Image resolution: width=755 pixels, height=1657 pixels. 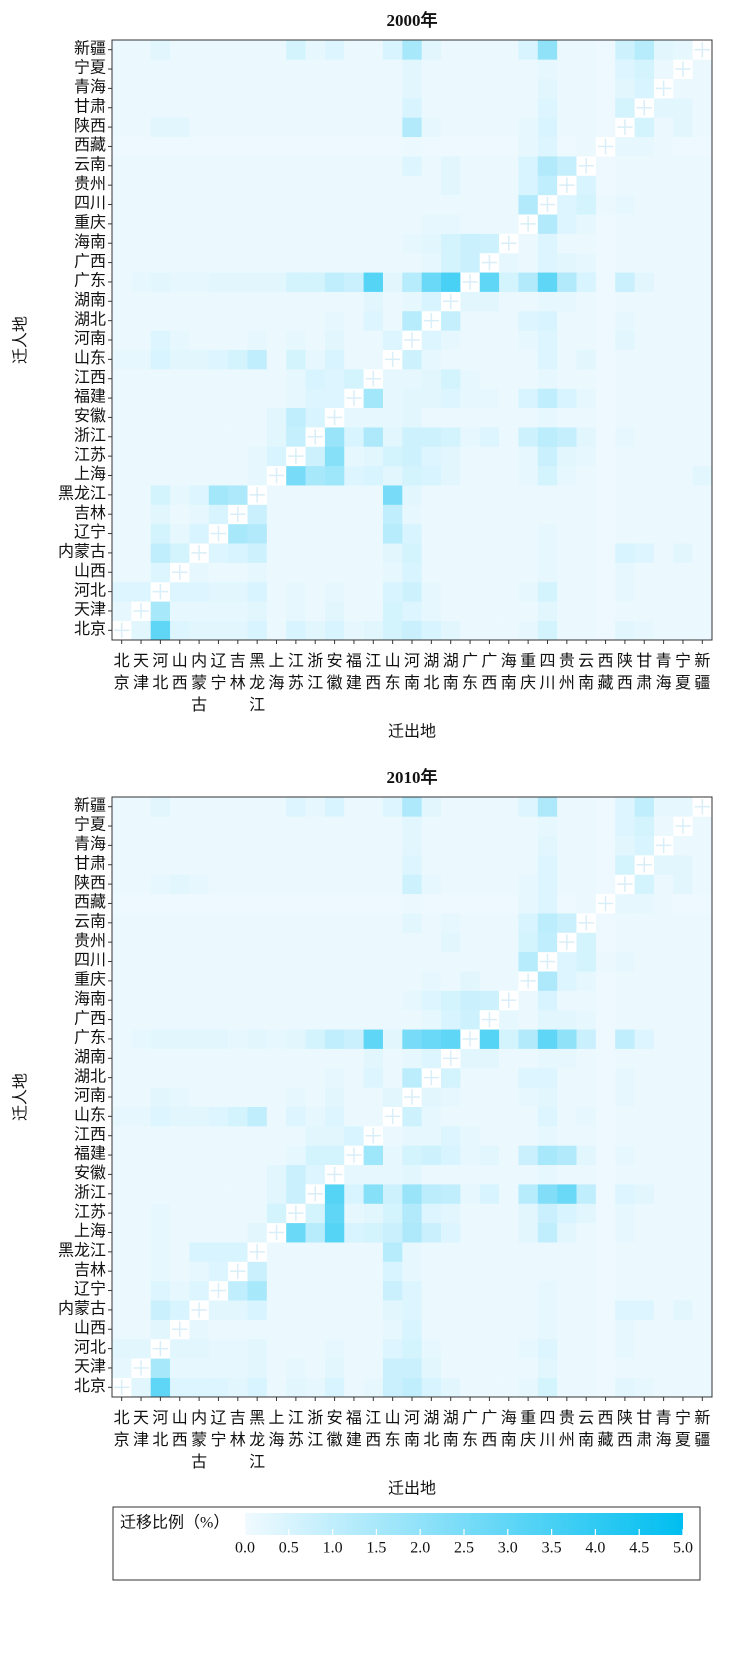 What do you see at coordinates (90, 883) in the screenshot?
I see `y-tick-label: 陕西` at bounding box center [90, 883].